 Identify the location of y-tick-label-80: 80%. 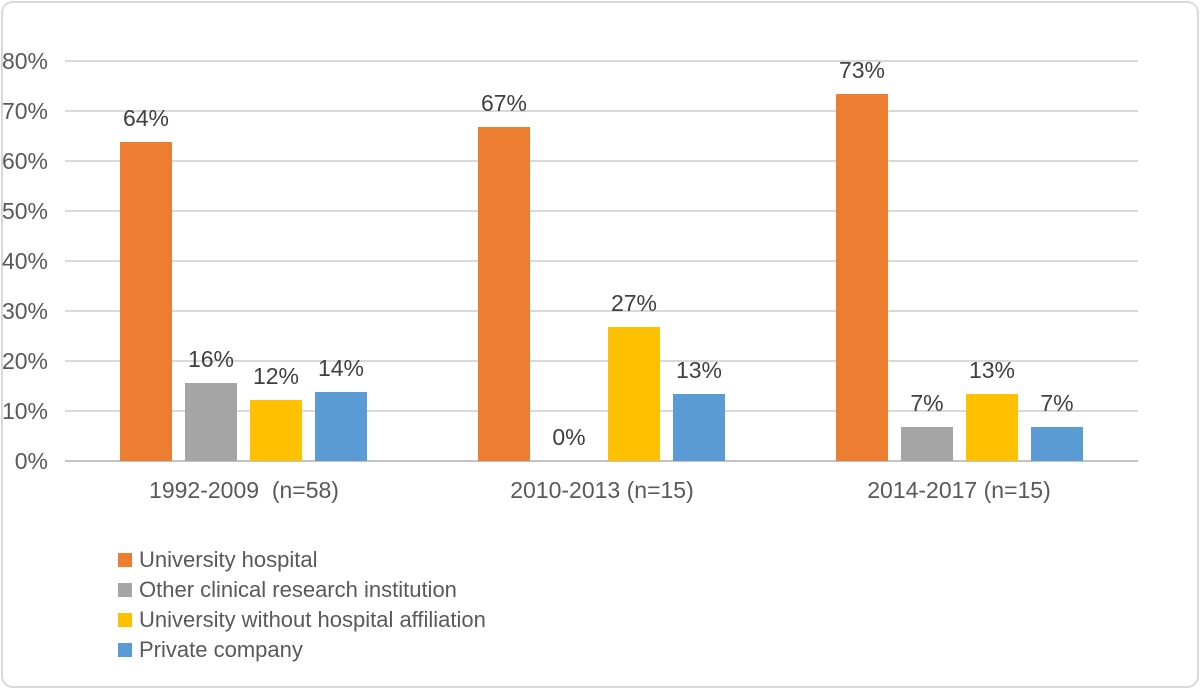
(24, 61).